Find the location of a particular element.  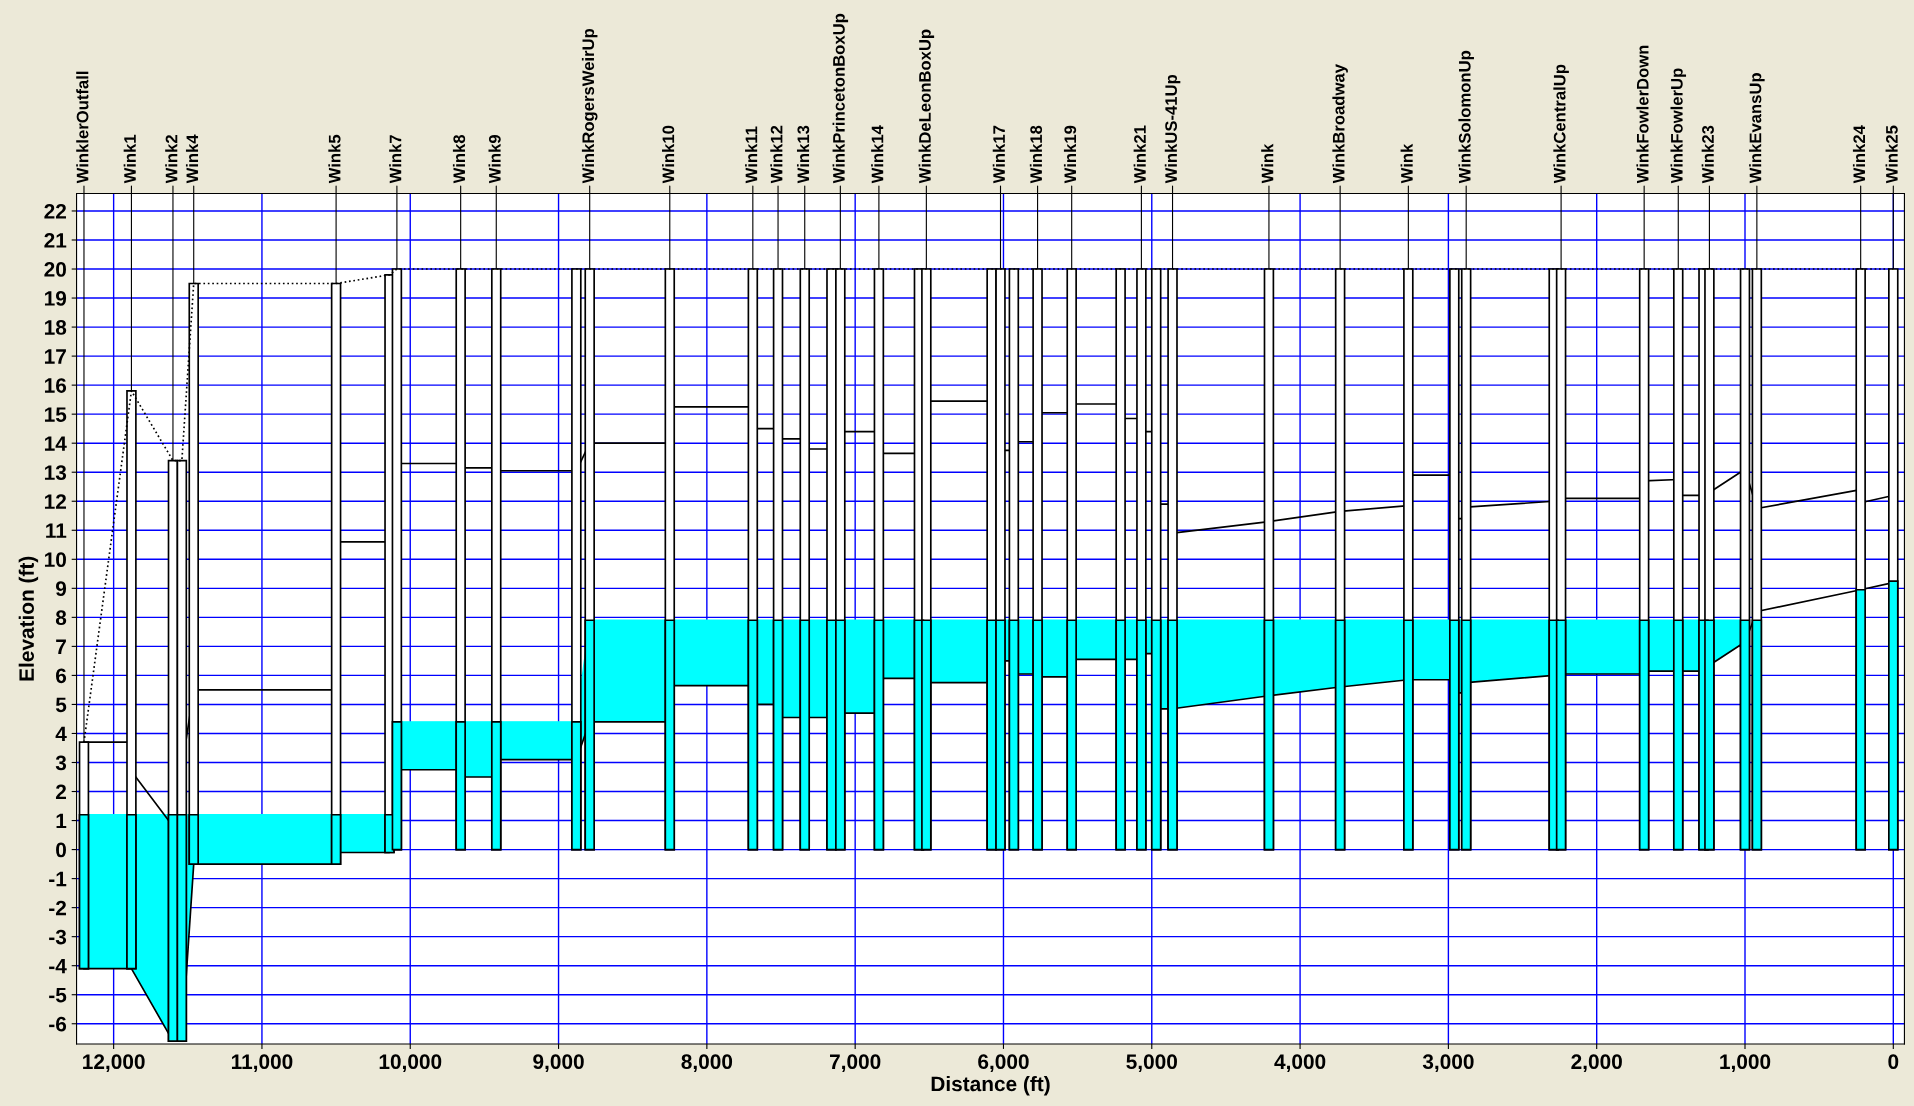

annotation: WinkSolomonUp is located at coordinates (1466, 117).